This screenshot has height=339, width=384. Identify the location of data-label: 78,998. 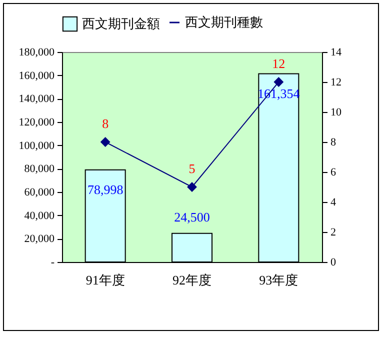
(105, 189).